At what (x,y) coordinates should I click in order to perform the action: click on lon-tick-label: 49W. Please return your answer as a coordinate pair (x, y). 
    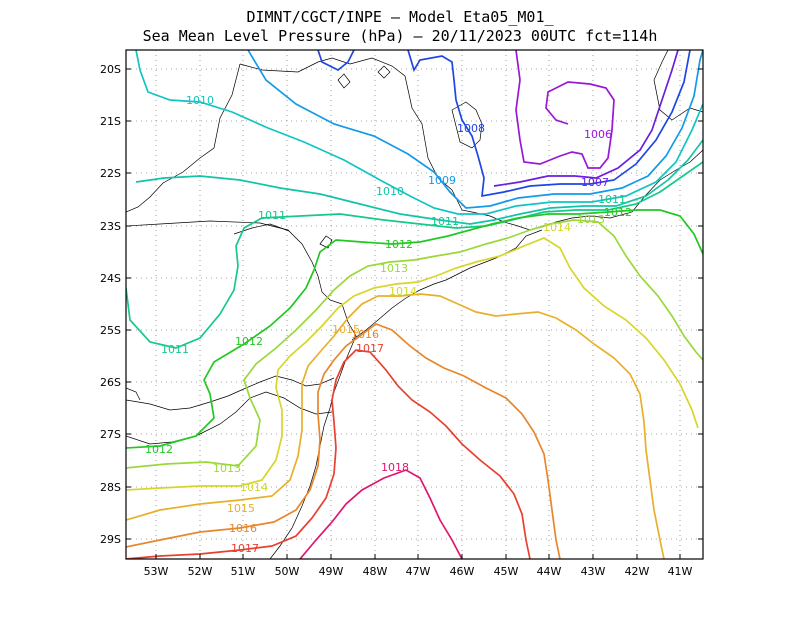
    Looking at the image, I should click on (331, 571).